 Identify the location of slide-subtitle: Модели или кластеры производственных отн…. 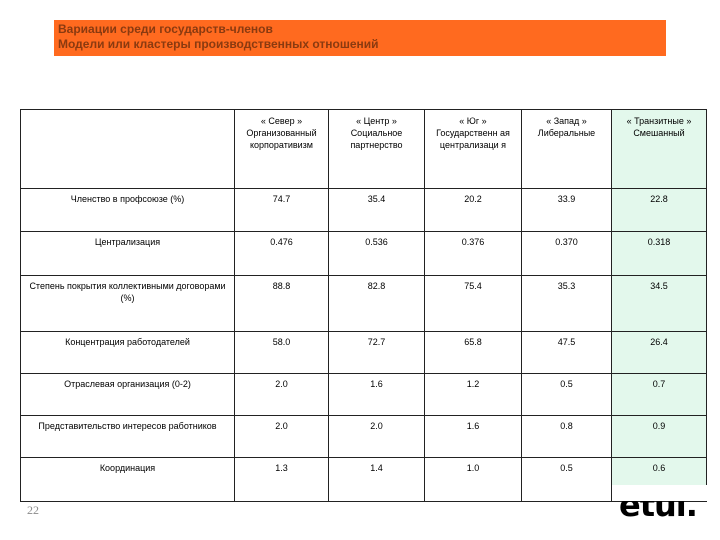
(218, 44).